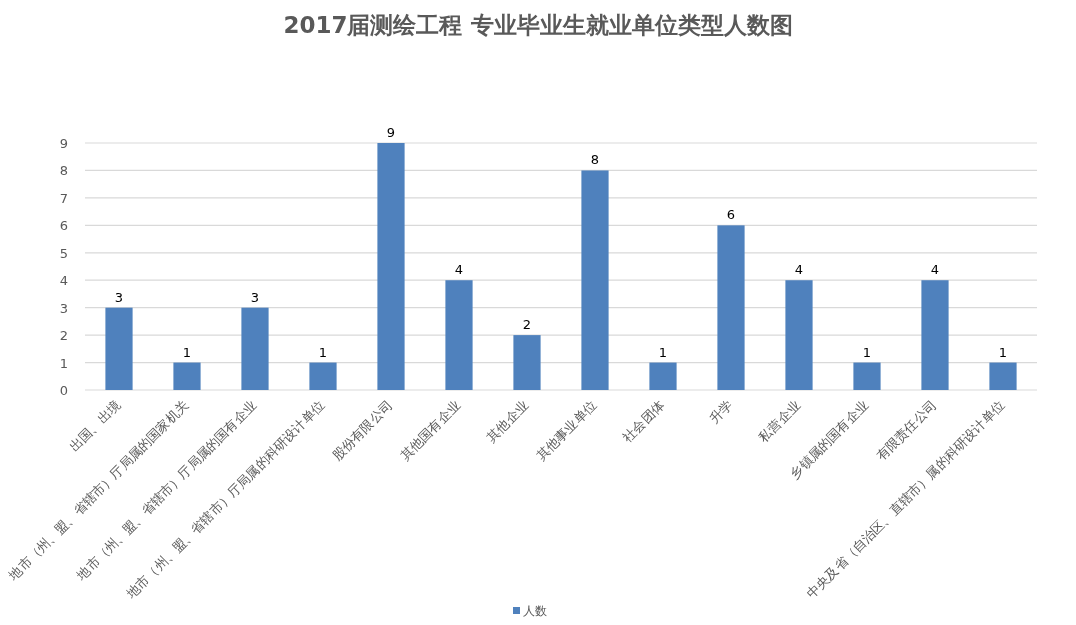 The width and height of the screenshot is (1076, 625). I want to click on ytick: 2, so click(63, 336).